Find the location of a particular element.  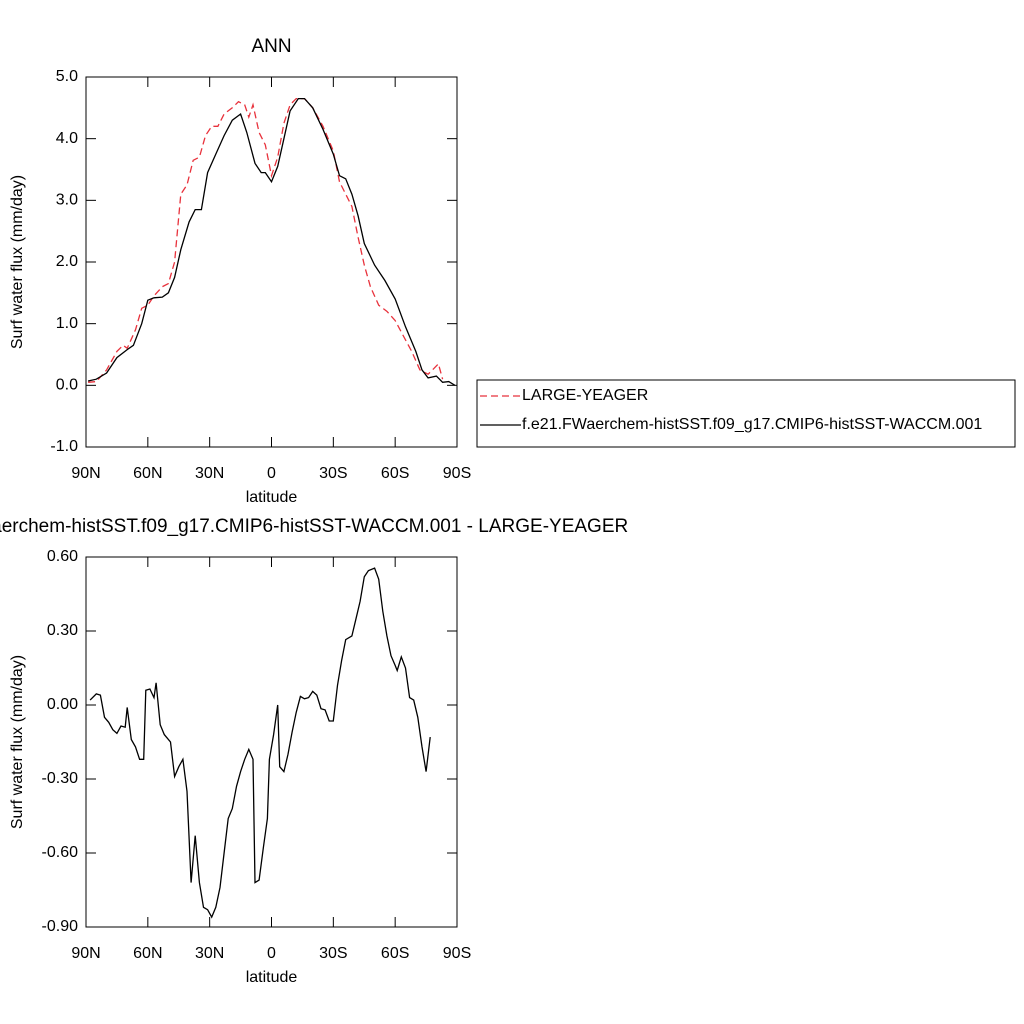

y-tick-label: 2.0 is located at coordinates (67, 261).